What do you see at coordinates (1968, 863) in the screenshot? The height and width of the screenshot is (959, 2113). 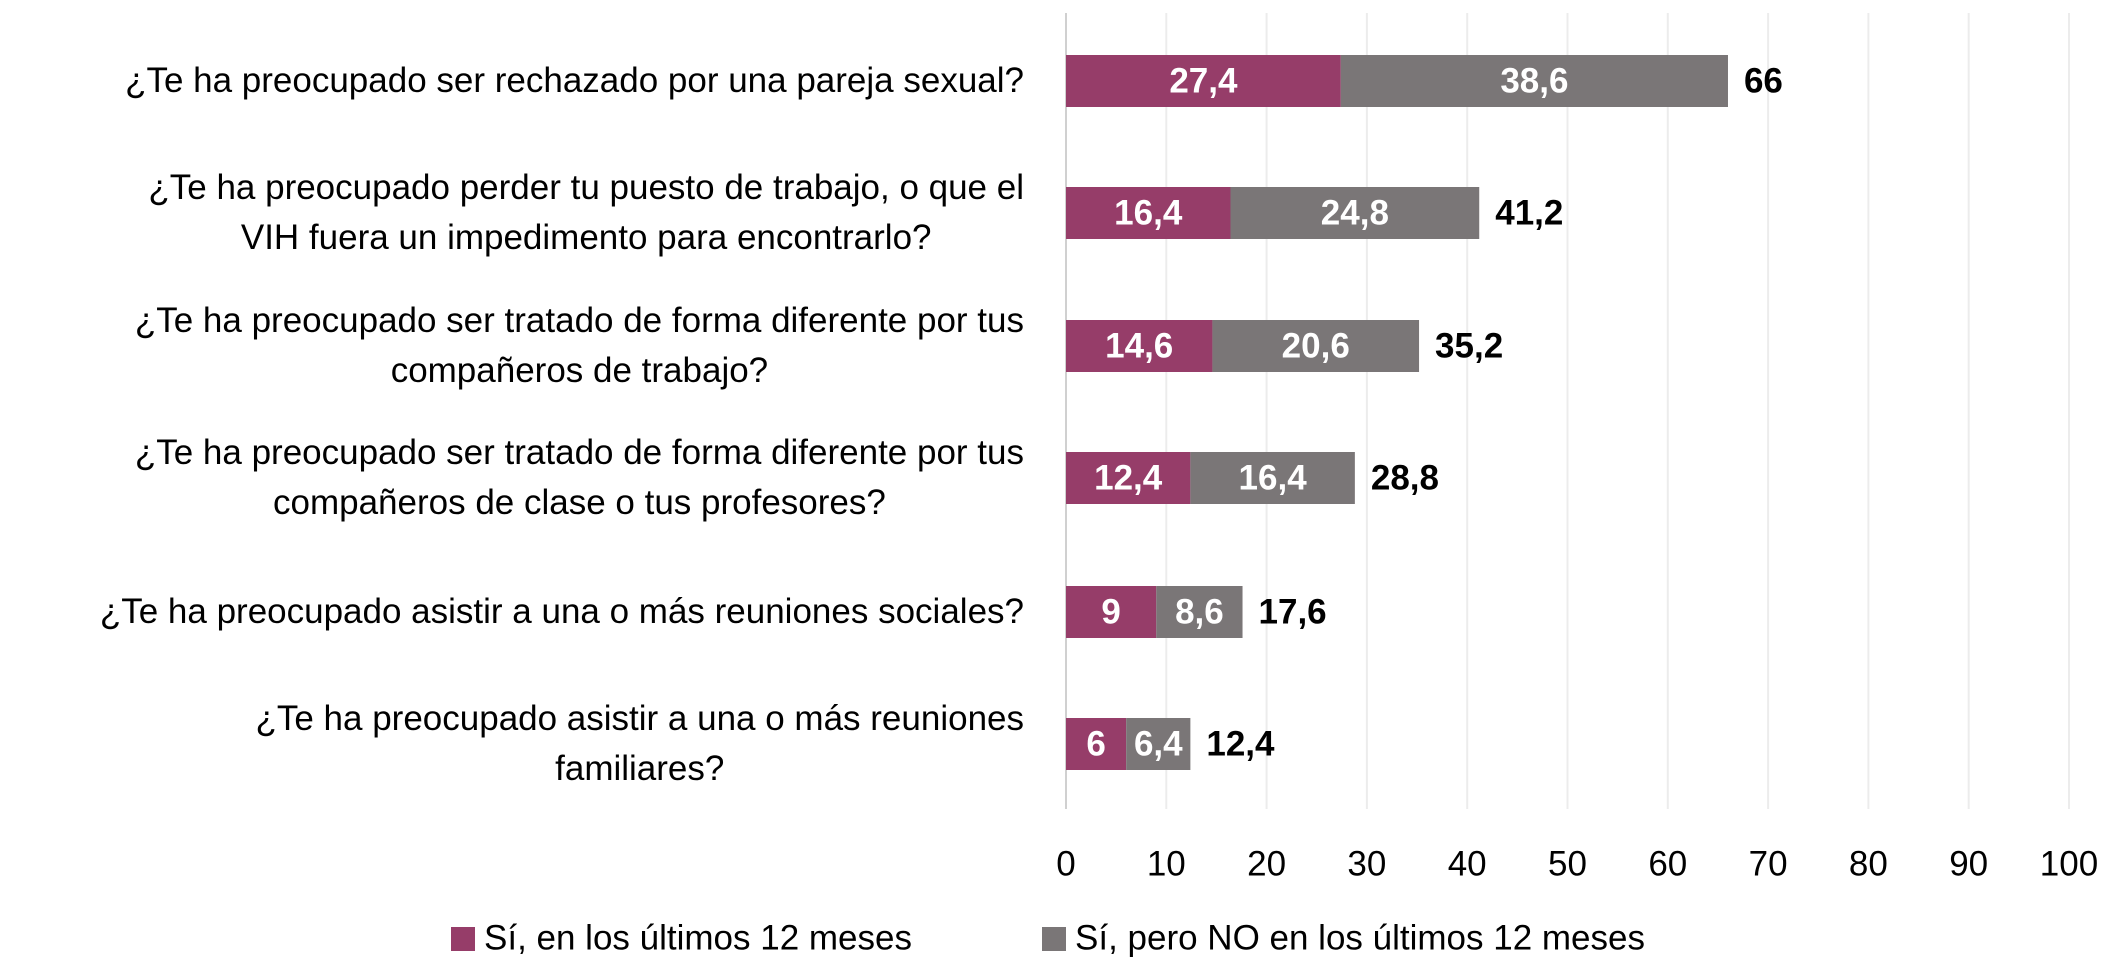 I see `x-tick-label: 90` at bounding box center [1968, 863].